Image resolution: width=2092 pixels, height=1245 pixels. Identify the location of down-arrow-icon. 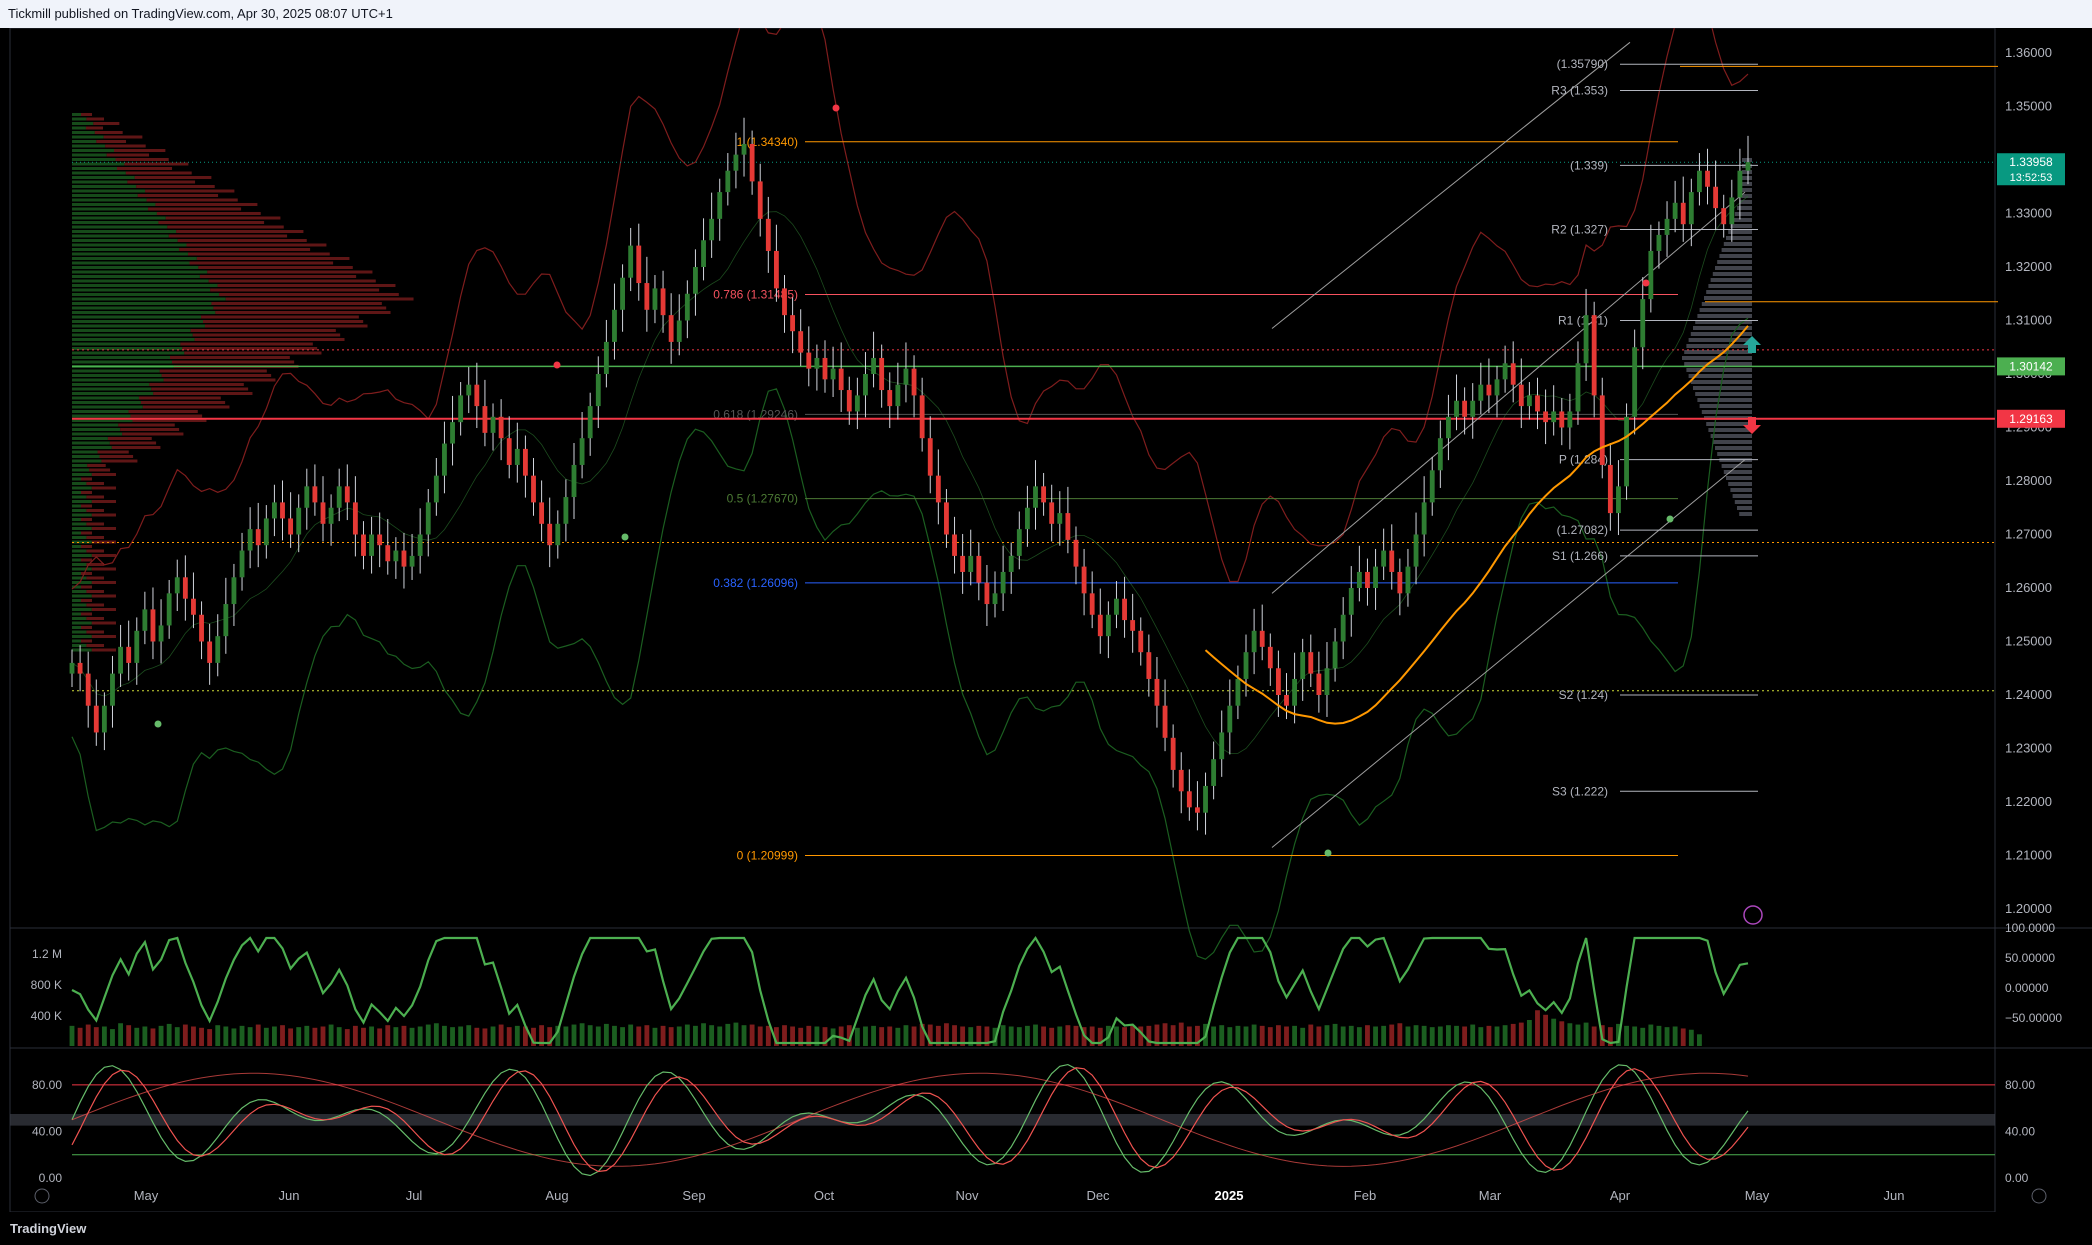
(1752, 425).